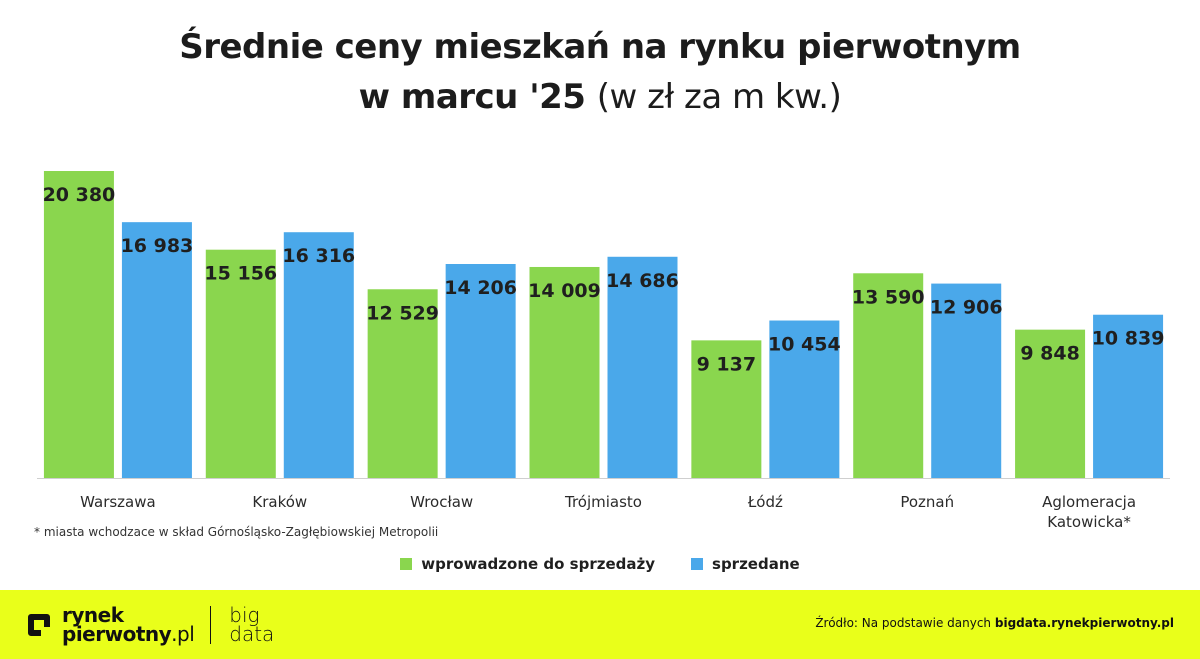 Image resolution: width=1200 pixels, height=659 pixels. Describe the element at coordinates (727, 364) in the screenshot. I see `value-label-introduced-4: 9 137` at that location.